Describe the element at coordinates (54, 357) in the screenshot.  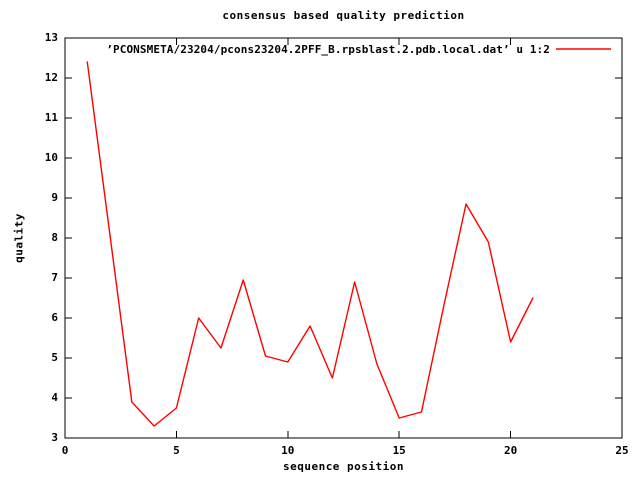
I see `y-tick-label: 5` at that location.